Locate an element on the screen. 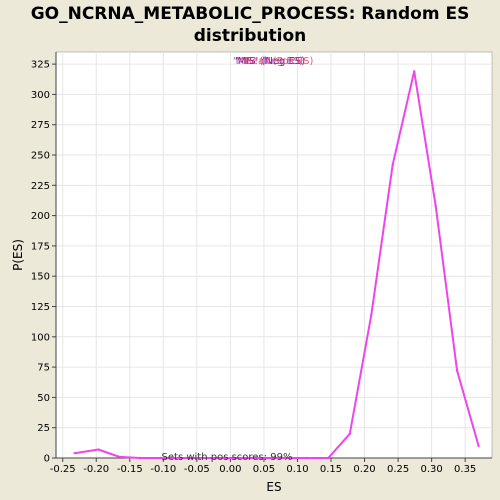  y-tick: 225 is located at coordinates (43, 186).